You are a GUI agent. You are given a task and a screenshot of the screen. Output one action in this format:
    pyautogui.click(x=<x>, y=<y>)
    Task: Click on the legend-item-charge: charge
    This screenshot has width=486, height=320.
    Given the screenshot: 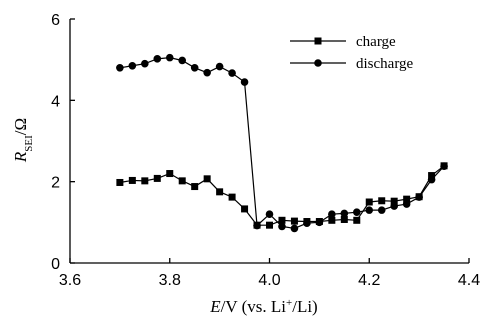 What is the action you would take?
    pyautogui.click(x=343, y=42)
    